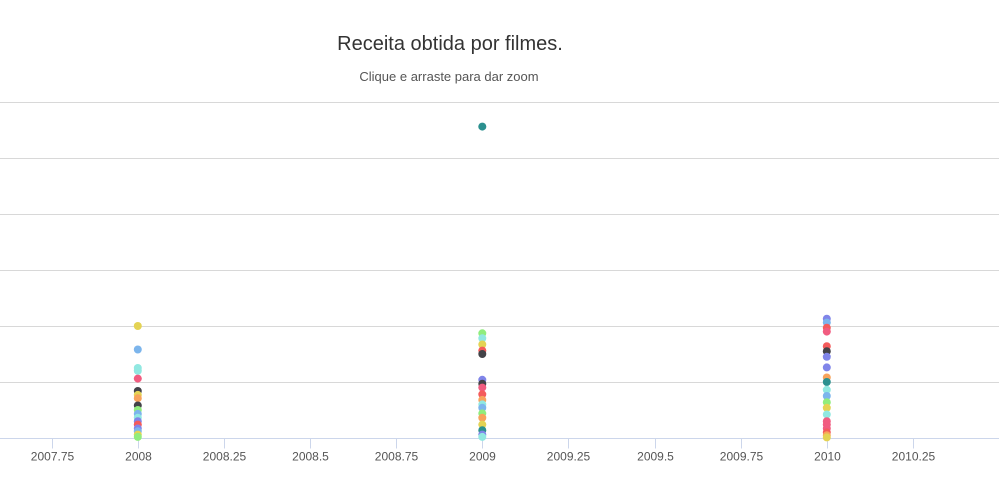 This screenshot has width=999, height=499. I want to click on x-tick-label: 2009.75, so click(742, 457).